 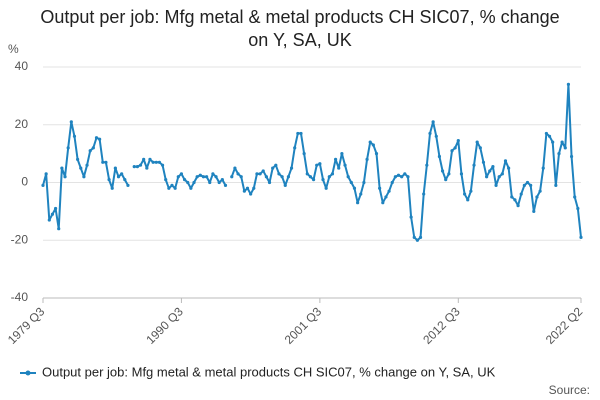 What do you see at coordinates (26, 325) in the screenshot?
I see `x-tick-label: 1979 Q3` at bounding box center [26, 325].